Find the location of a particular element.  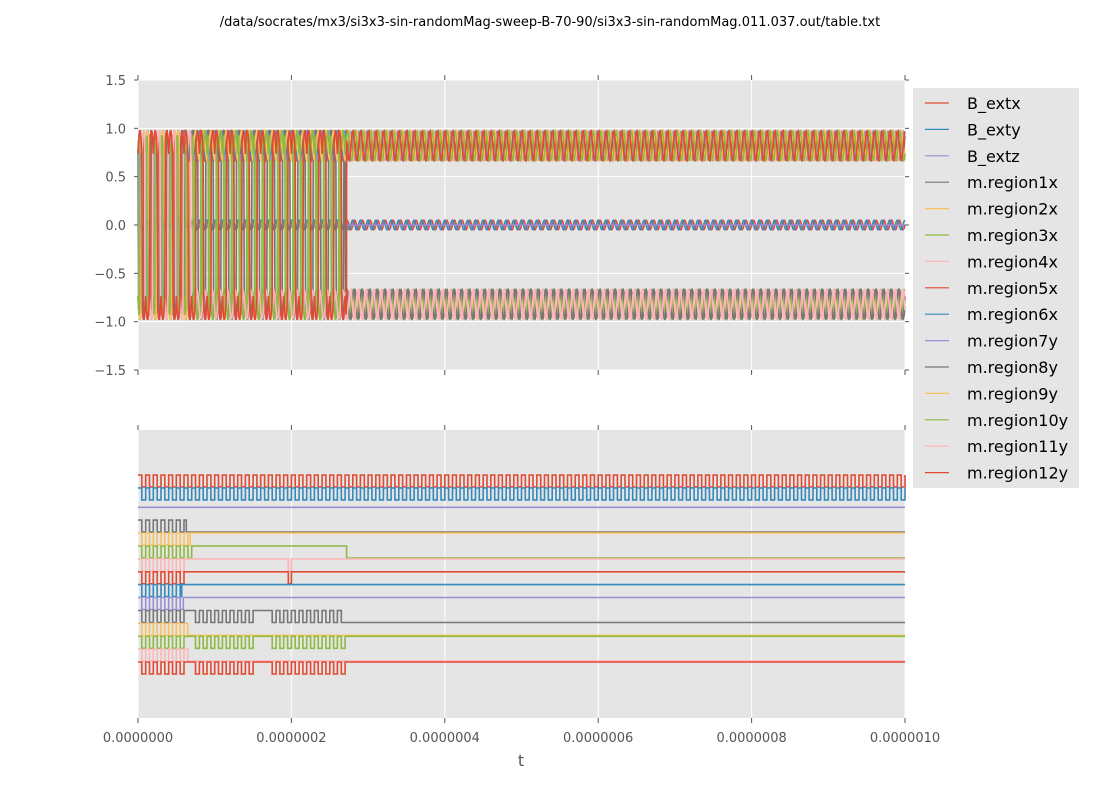

y-tick-label: −0.5 is located at coordinates (110, 274).